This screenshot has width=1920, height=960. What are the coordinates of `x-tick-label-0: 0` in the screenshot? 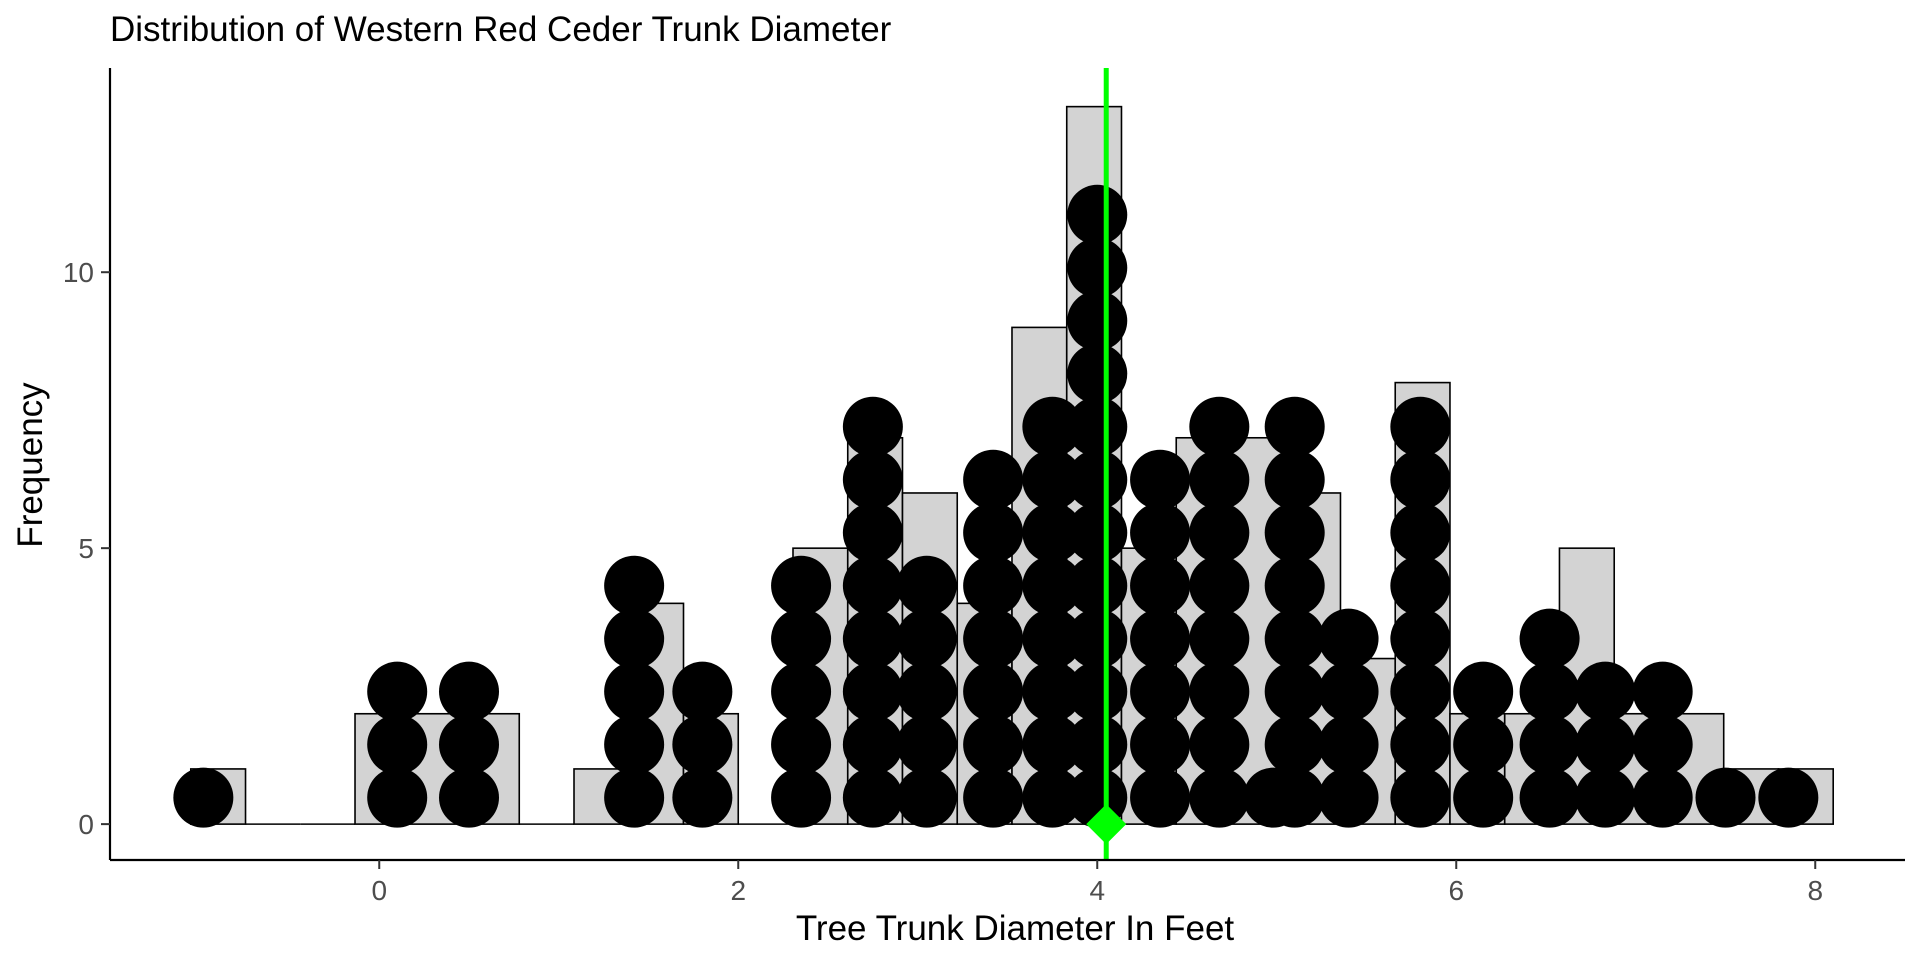 It's located at (379, 890).